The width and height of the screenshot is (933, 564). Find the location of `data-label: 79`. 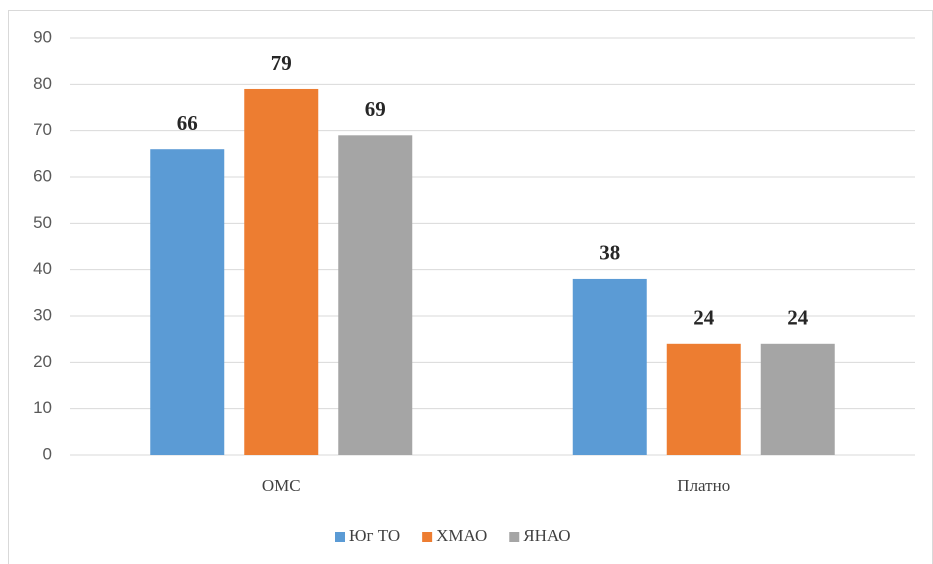

data-label: 79 is located at coordinates (281, 63).